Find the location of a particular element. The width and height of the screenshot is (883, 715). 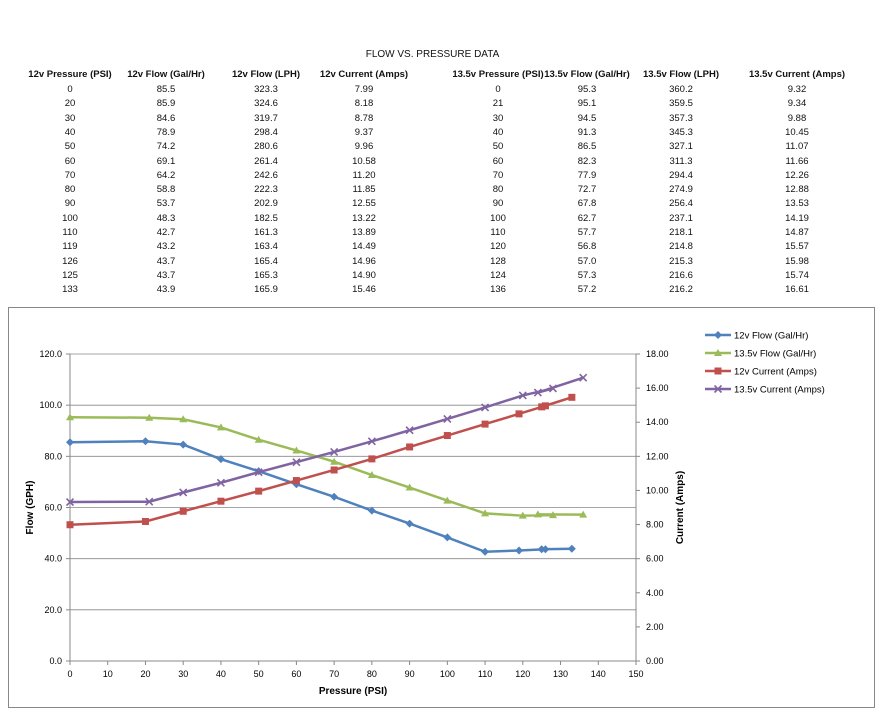

x-tick-label: 80 is located at coordinates (372, 674).